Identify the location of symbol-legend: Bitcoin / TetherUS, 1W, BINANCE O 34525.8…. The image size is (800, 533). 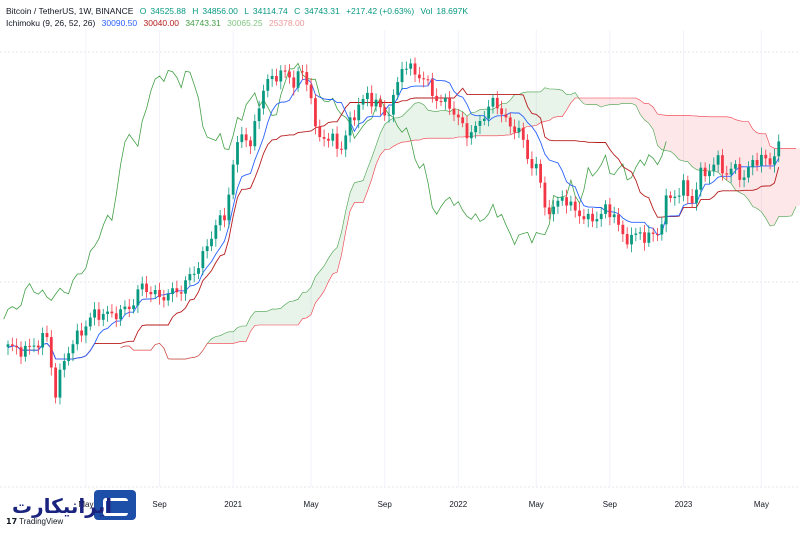
(241, 11).